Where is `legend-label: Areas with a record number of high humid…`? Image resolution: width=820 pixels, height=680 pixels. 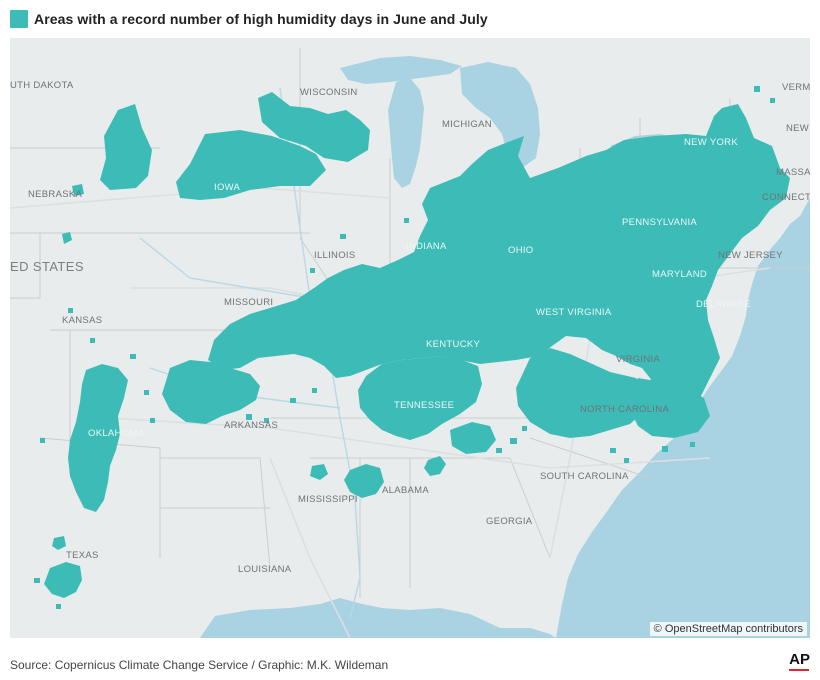 legend-label: Areas with a record number of high humid… is located at coordinates (261, 19).